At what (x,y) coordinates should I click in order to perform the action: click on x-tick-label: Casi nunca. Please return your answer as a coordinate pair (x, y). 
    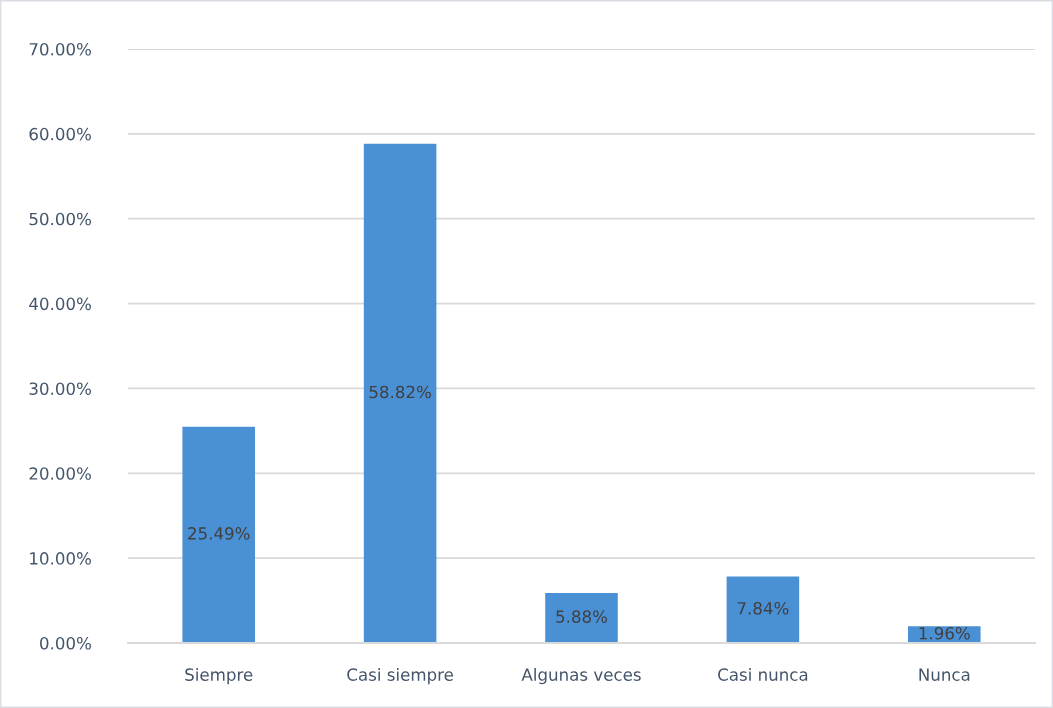
    Looking at the image, I should click on (763, 674).